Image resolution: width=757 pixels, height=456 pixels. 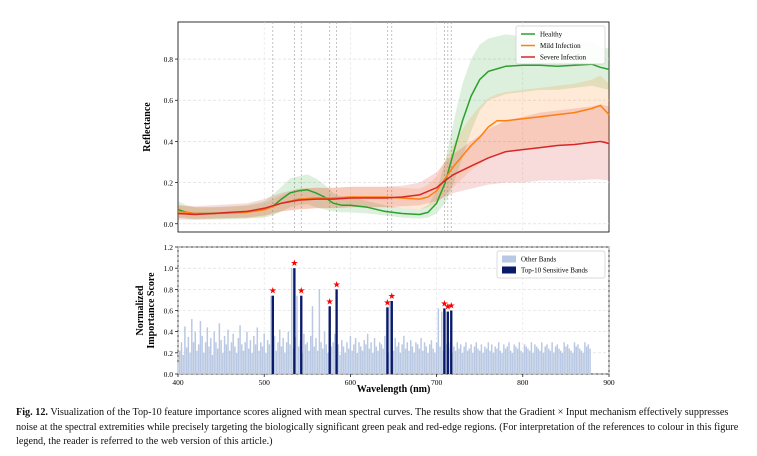 I want to click on importance-y-tick-label: 0.2, so click(x=169, y=353).